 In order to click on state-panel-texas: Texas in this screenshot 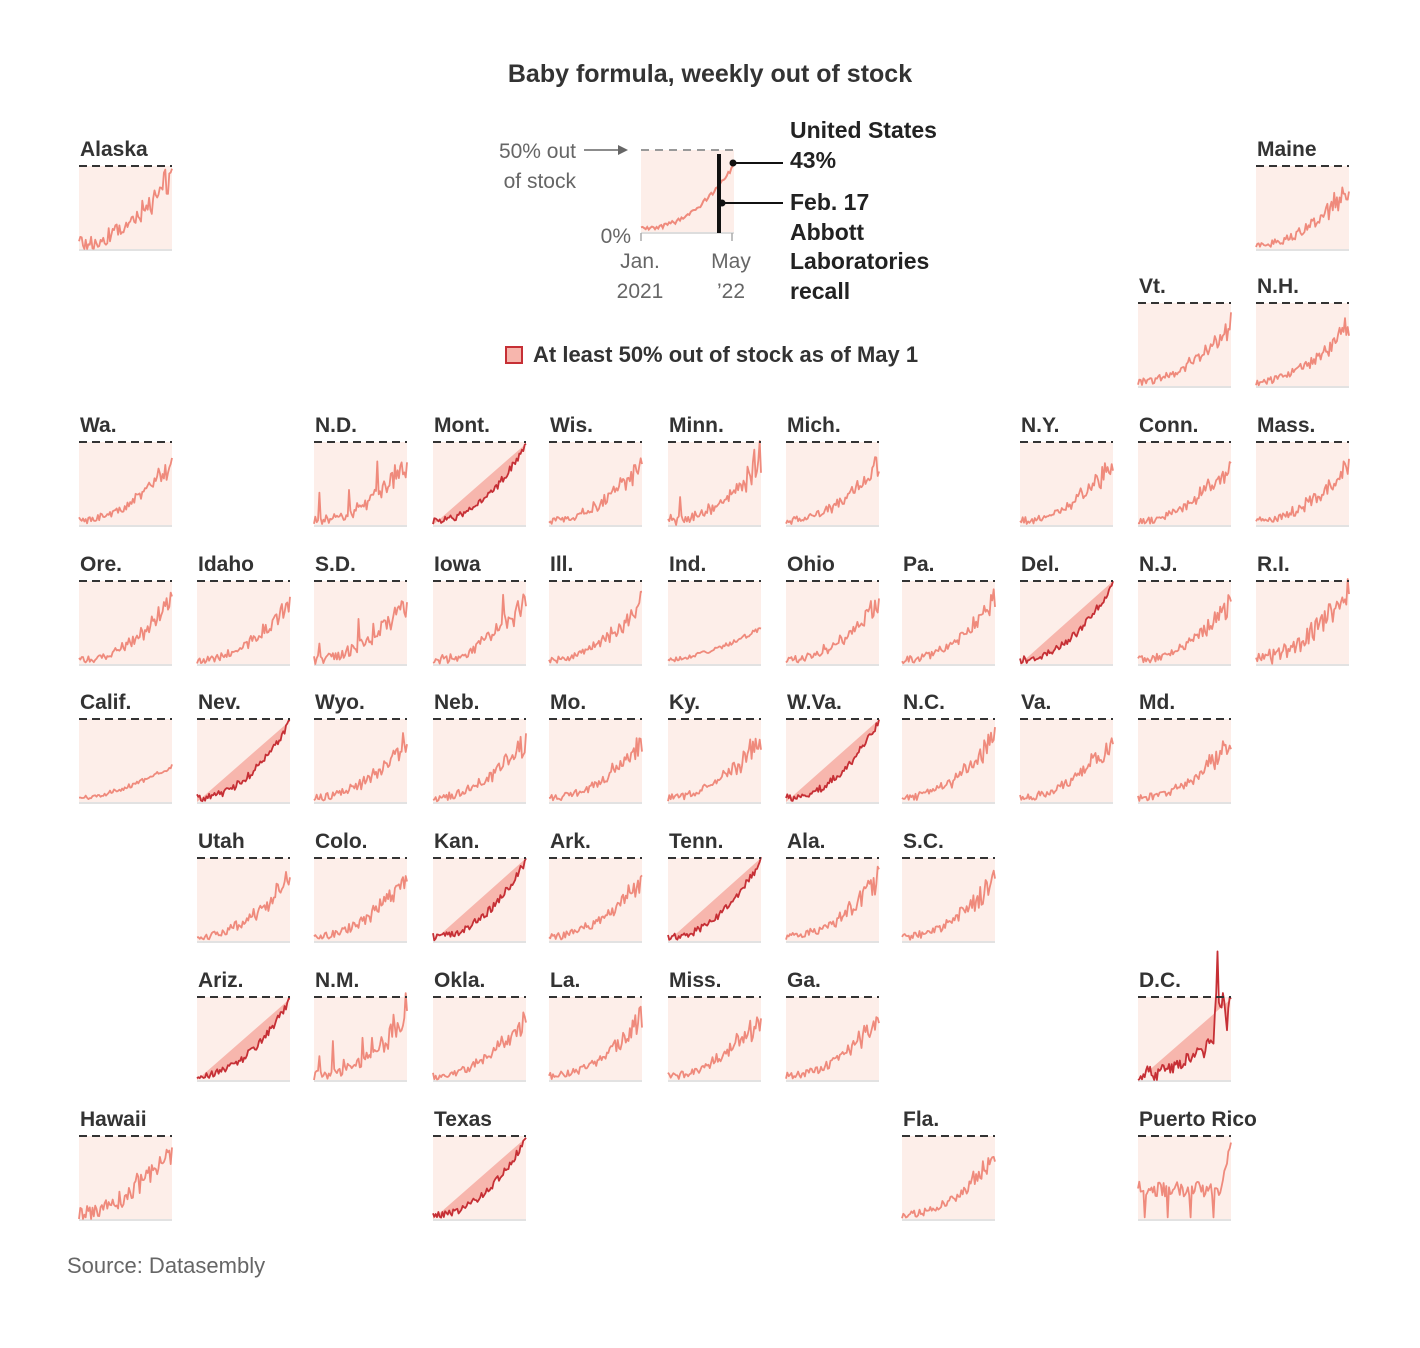, I will do `click(479, 1164)`.